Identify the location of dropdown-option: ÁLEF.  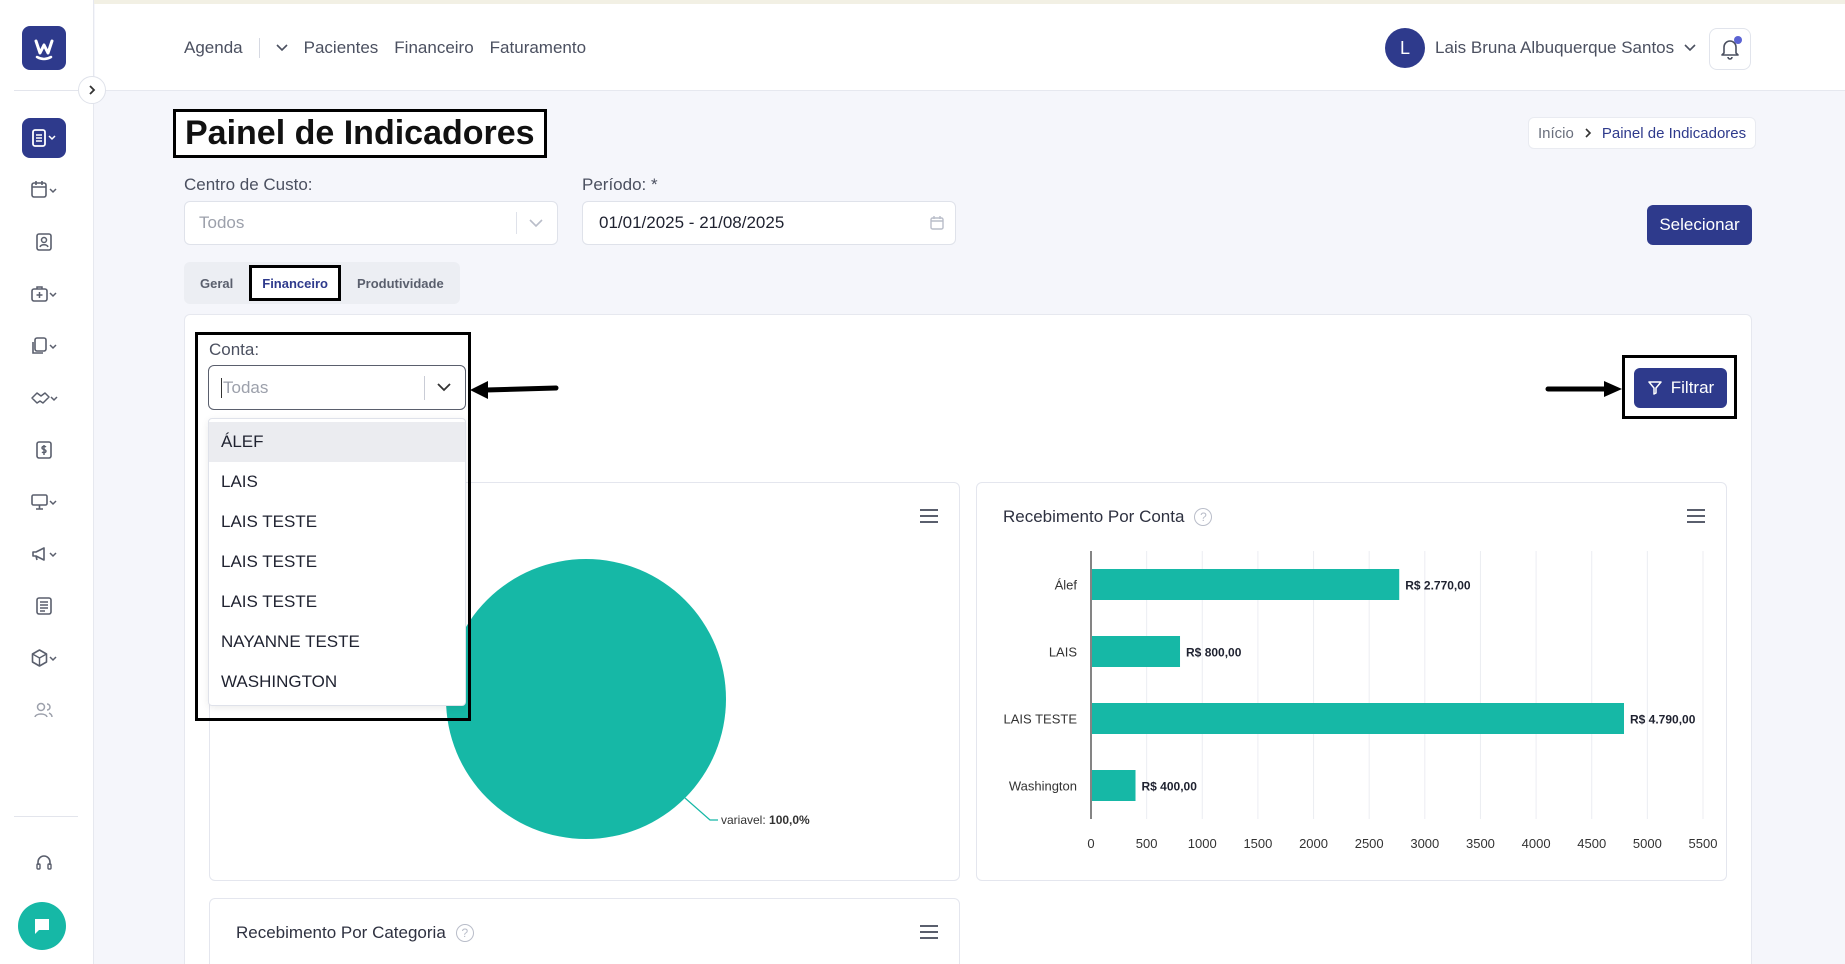
(337, 442).